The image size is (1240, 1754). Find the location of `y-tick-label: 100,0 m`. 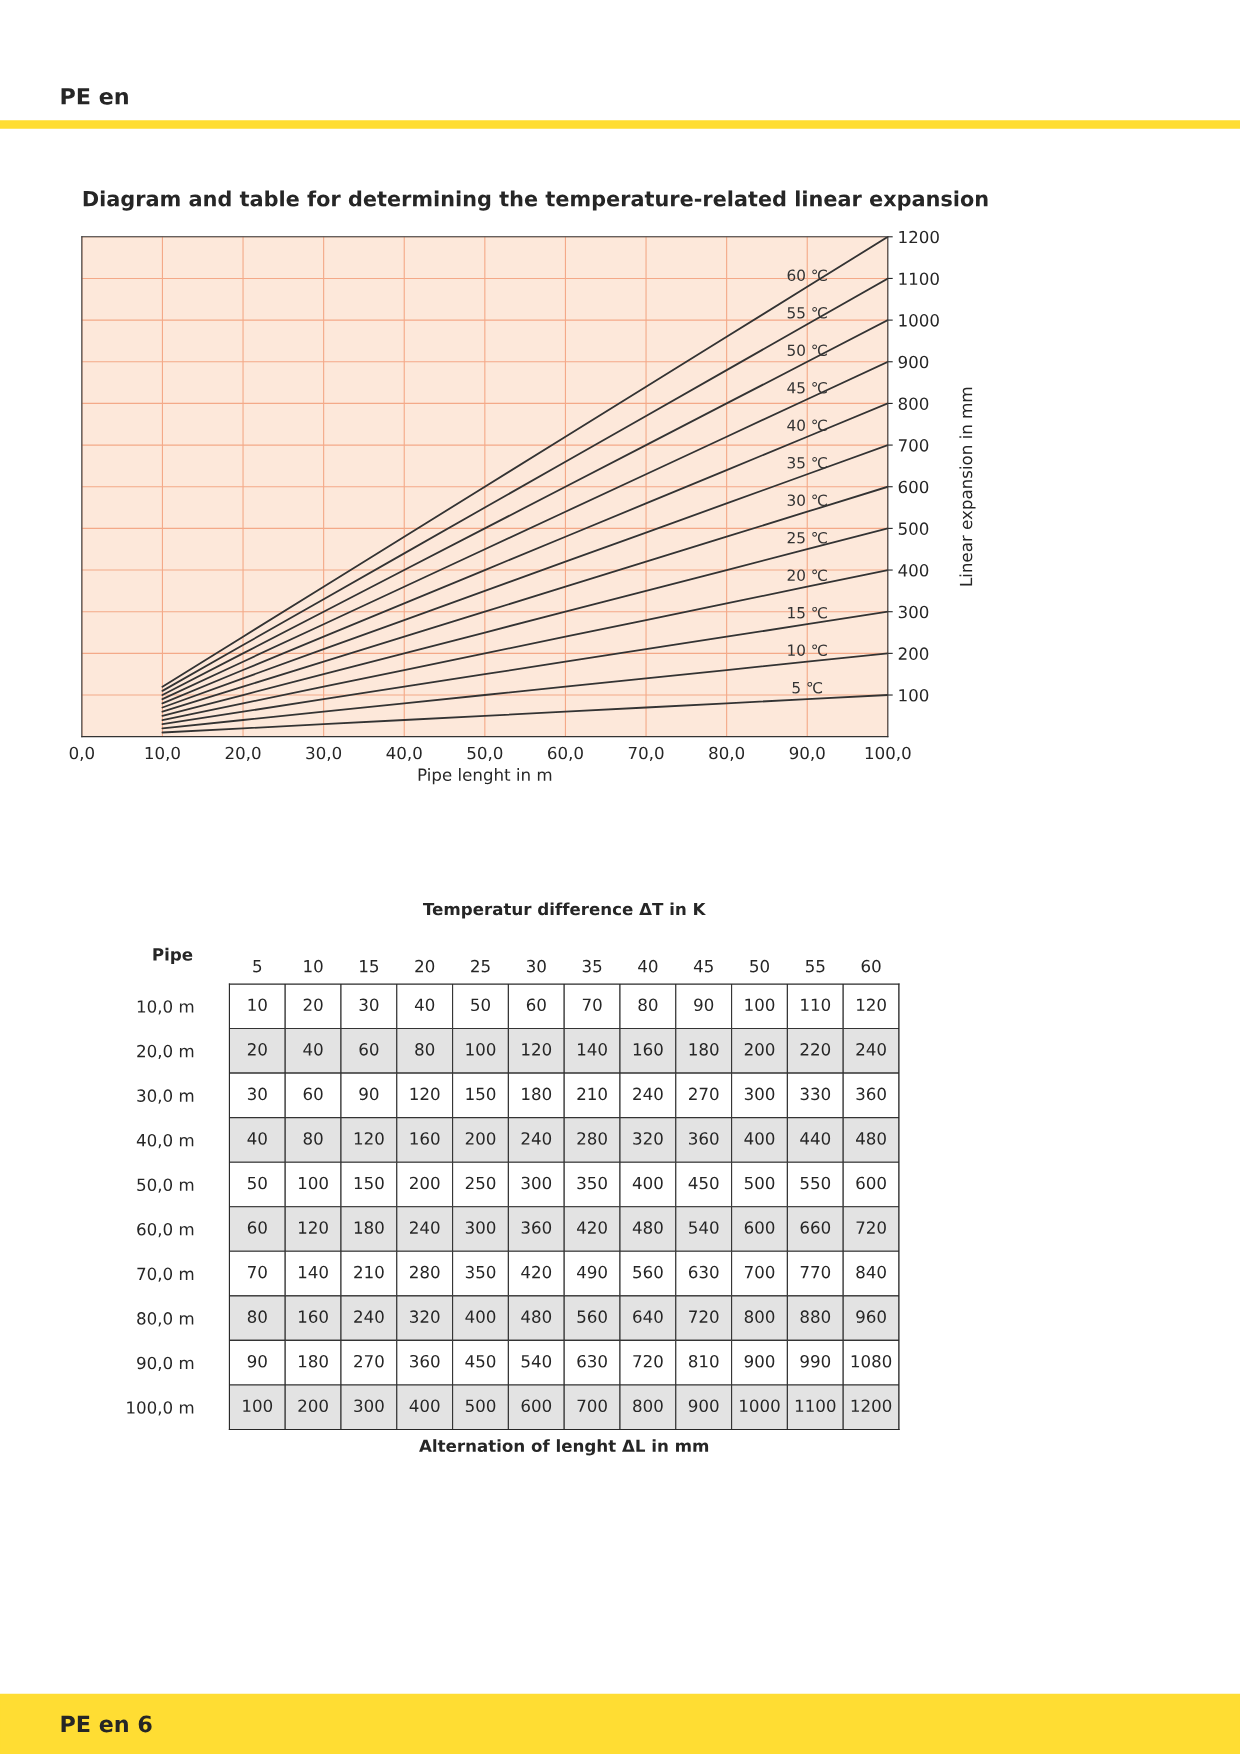

y-tick-label: 100,0 m is located at coordinates (160, 1408).